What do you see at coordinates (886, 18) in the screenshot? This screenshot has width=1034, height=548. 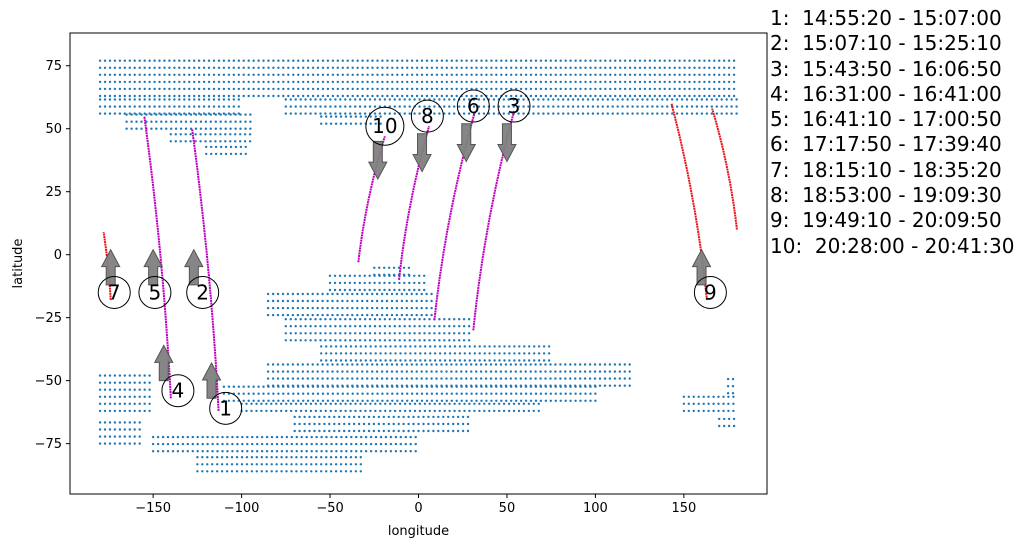 I see `legend-item: 1: 14:55:20 - 15:07:00` at bounding box center [886, 18].